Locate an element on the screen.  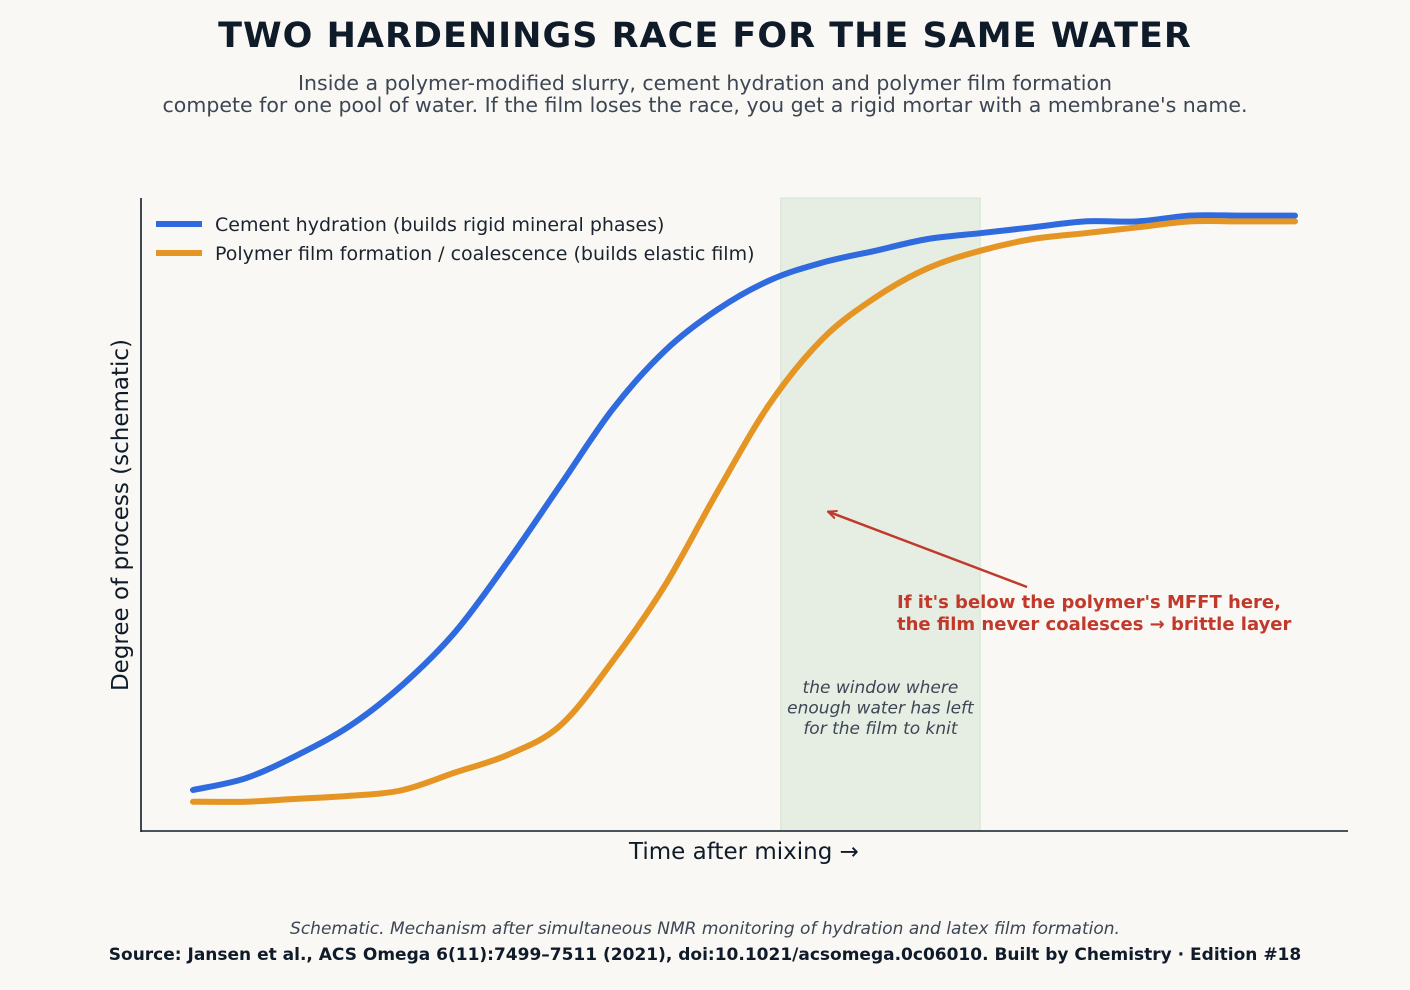
chart-title: TWO HARDENINGS RACE FOR THE SAME WATER is located at coordinates (705, 36).